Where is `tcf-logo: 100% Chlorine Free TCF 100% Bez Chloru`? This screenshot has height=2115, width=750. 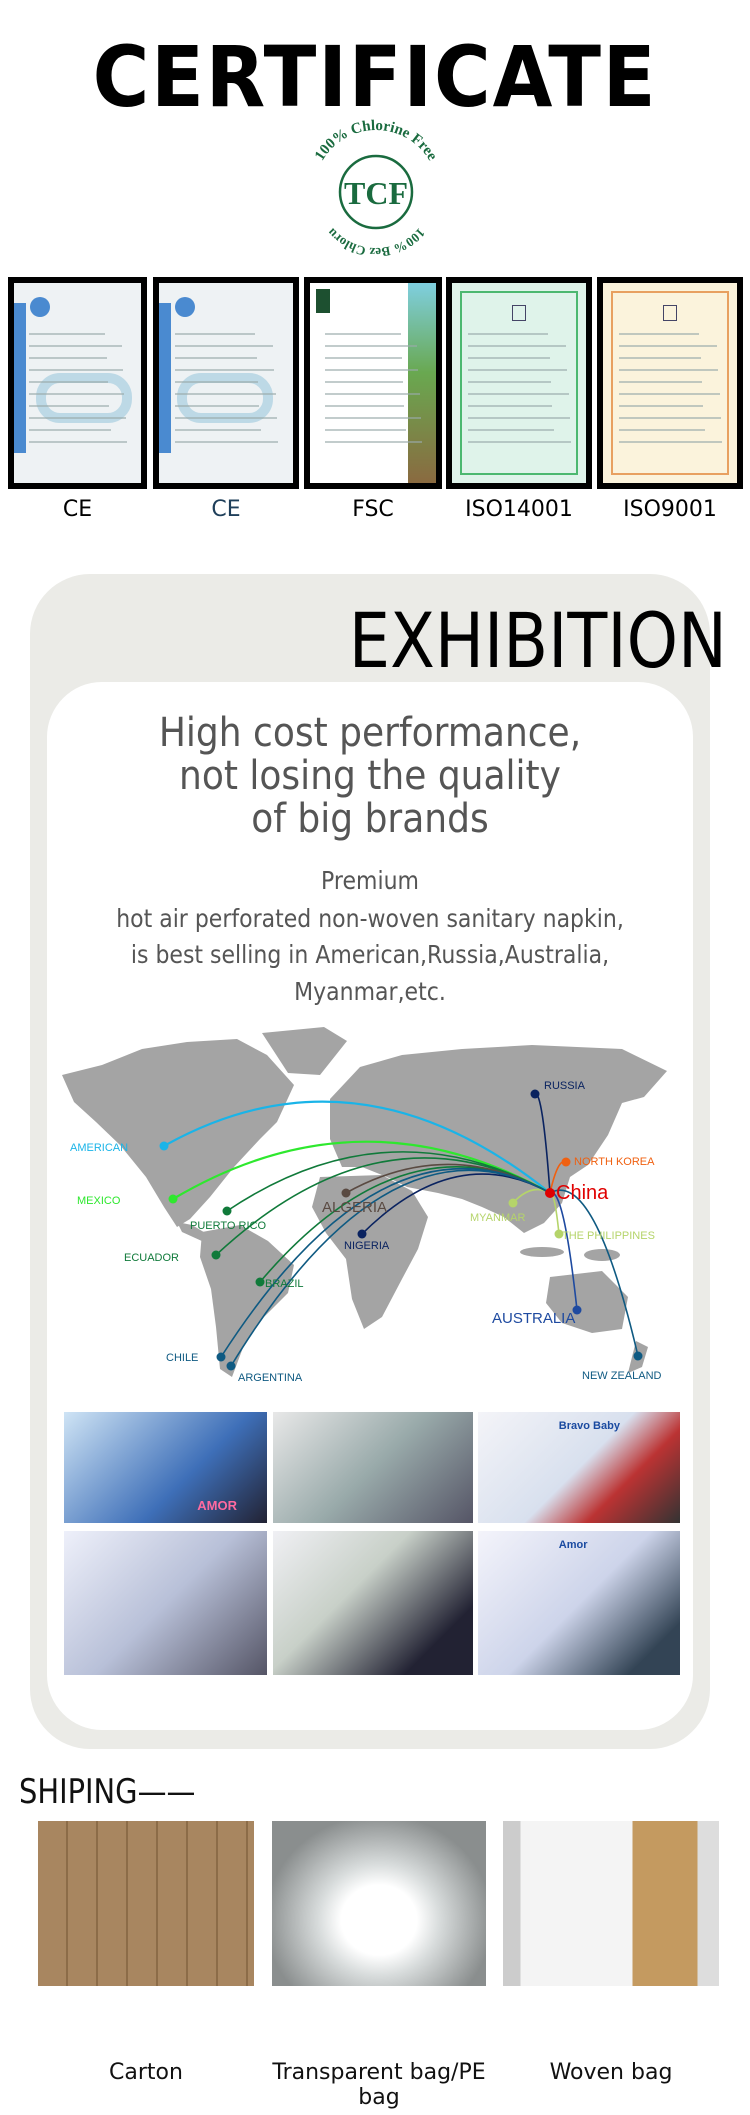 tcf-logo: 100% Chlorine Free TCF 100% Bez Chloru is located at coordinates (376, 189).